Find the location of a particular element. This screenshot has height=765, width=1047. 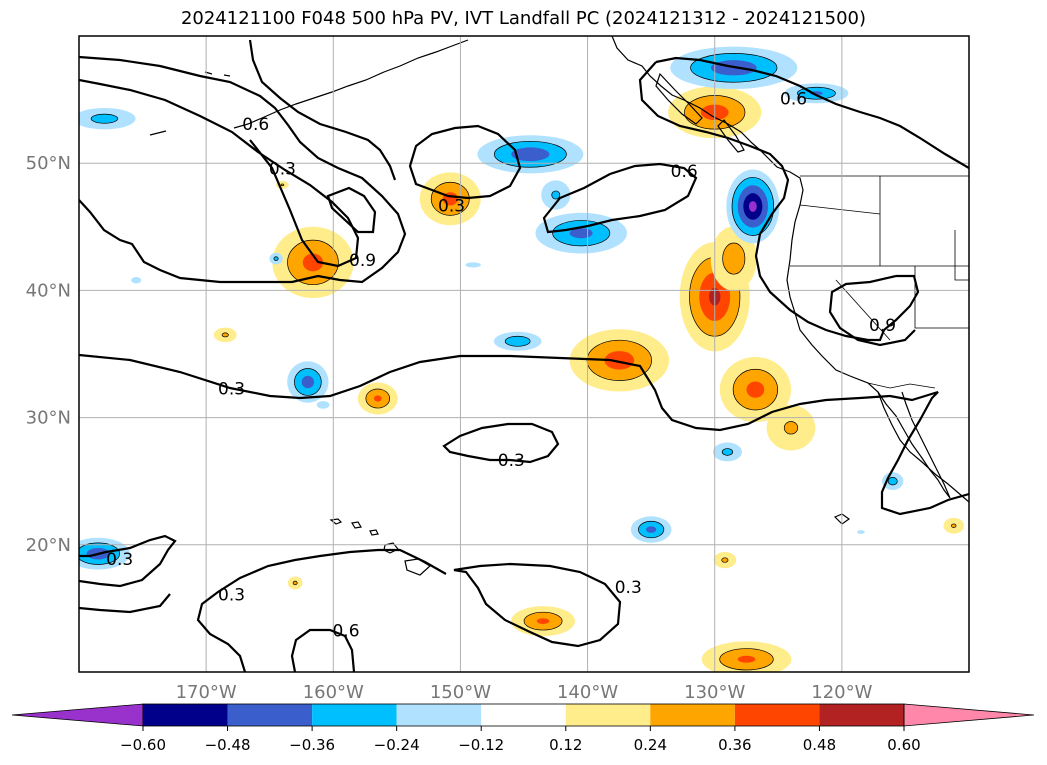

colorbar-tick-label: −0.12 is located at coordinates (481, 745).